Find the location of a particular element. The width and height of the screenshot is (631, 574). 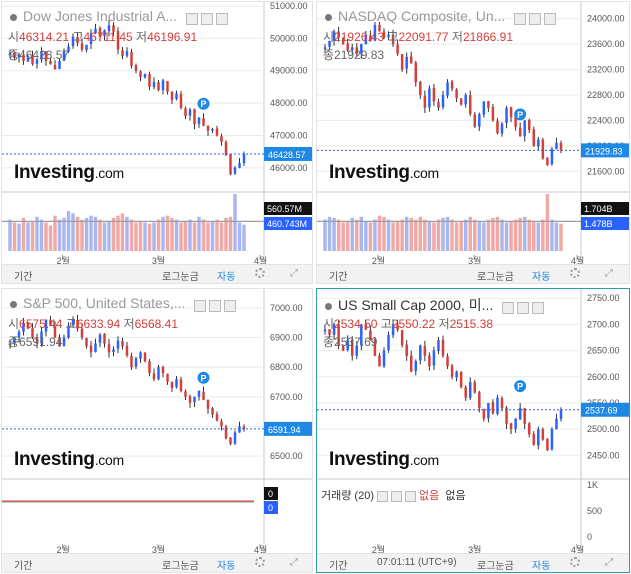

y-tick-label: 23200.00 is located at coordinates (606, 70).